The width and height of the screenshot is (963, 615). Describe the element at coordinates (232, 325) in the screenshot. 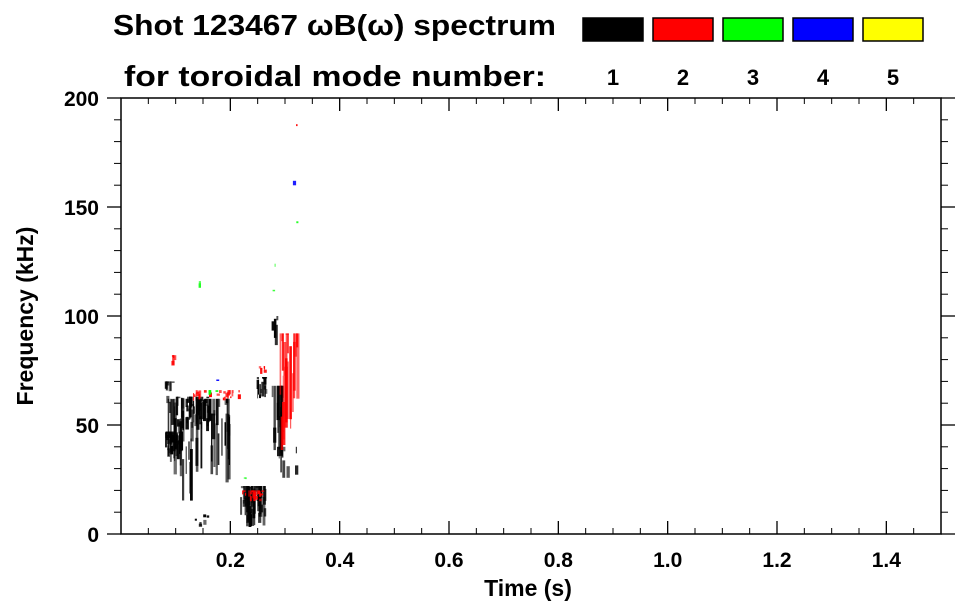

I see `spectrogram-marks` at that location.